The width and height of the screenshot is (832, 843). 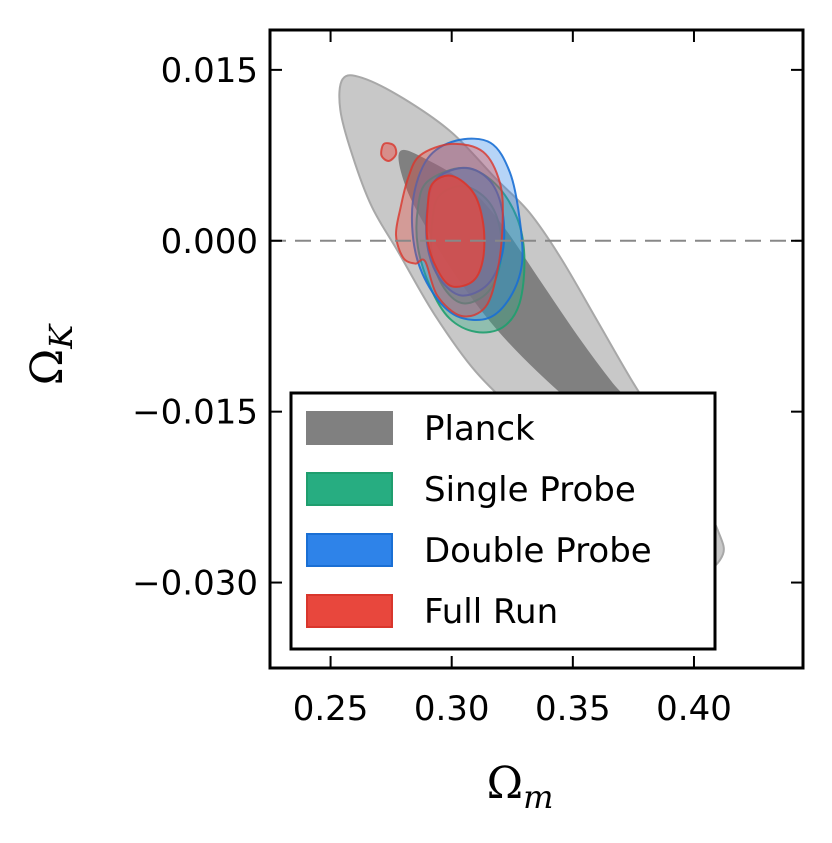 What do you see at coordinates (573, 709) in the screenshot?
I see `x-tick-label: 0.35` at bounding box center [573, 709].